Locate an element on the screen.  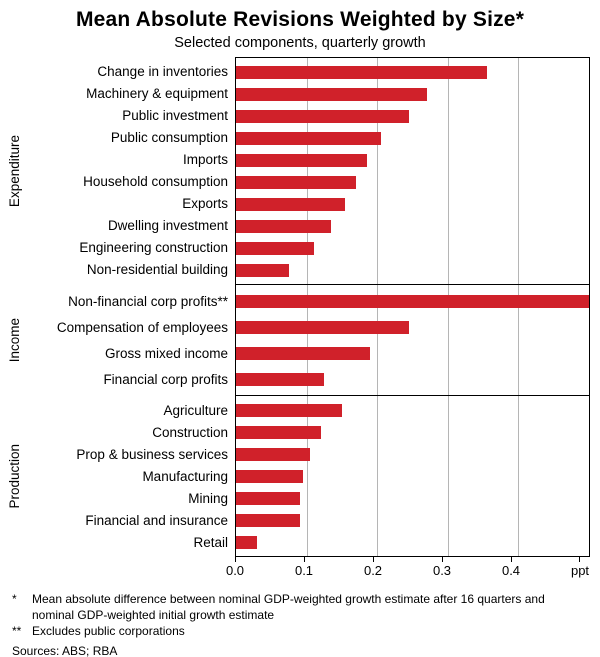
footnote-text: Excludes public corporations is located at coordinates (108, 631).